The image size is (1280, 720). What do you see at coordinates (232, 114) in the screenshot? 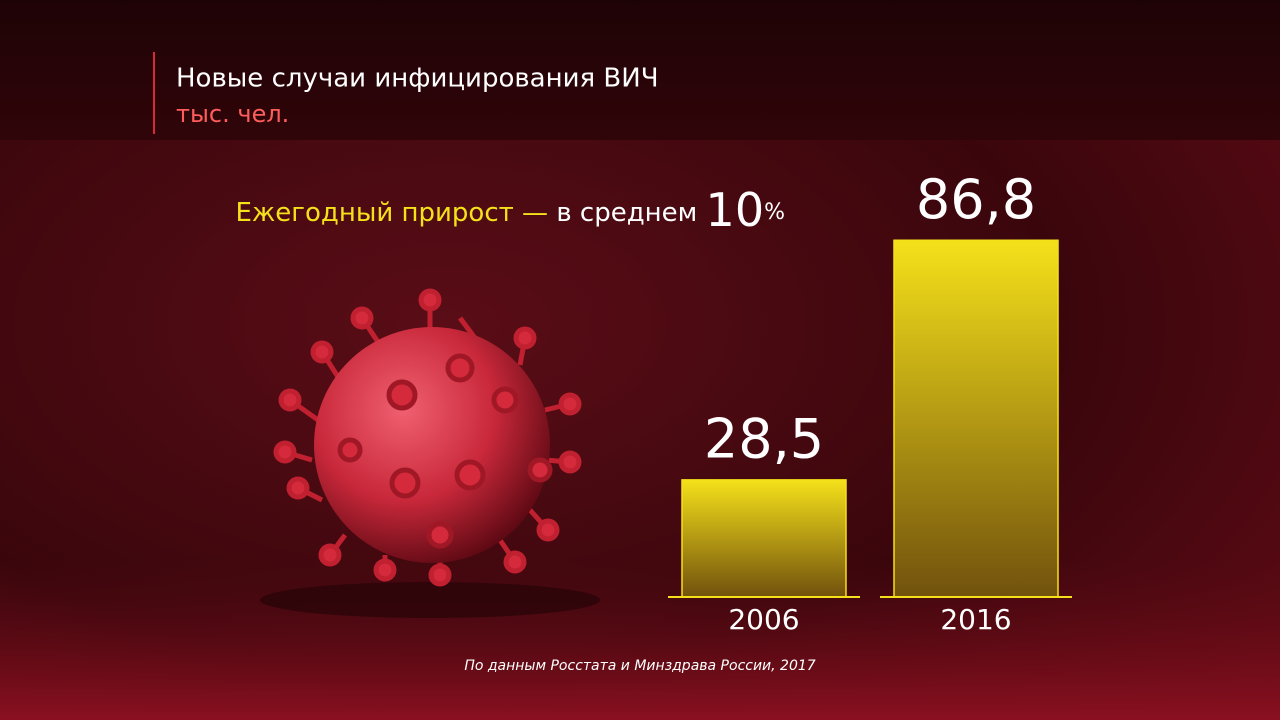
I see `chart-subtitle: тыс. чел.` at bounding box center [232, 114].